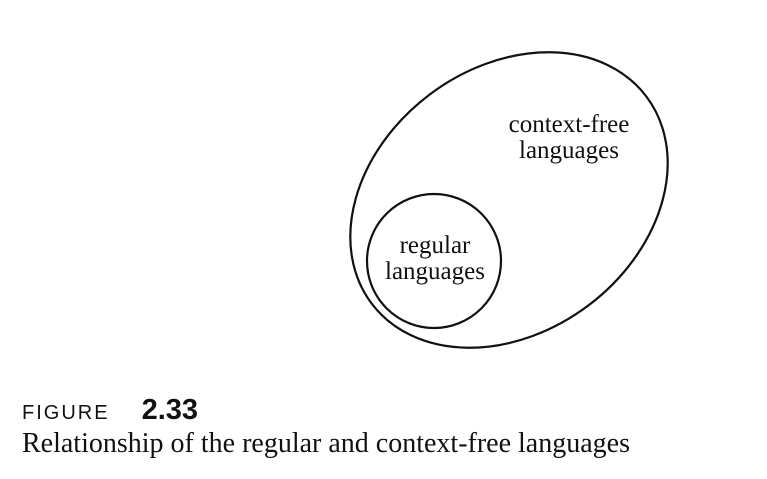  I want to click on figure-label: FIGURE 2.33, so click(110, 410).